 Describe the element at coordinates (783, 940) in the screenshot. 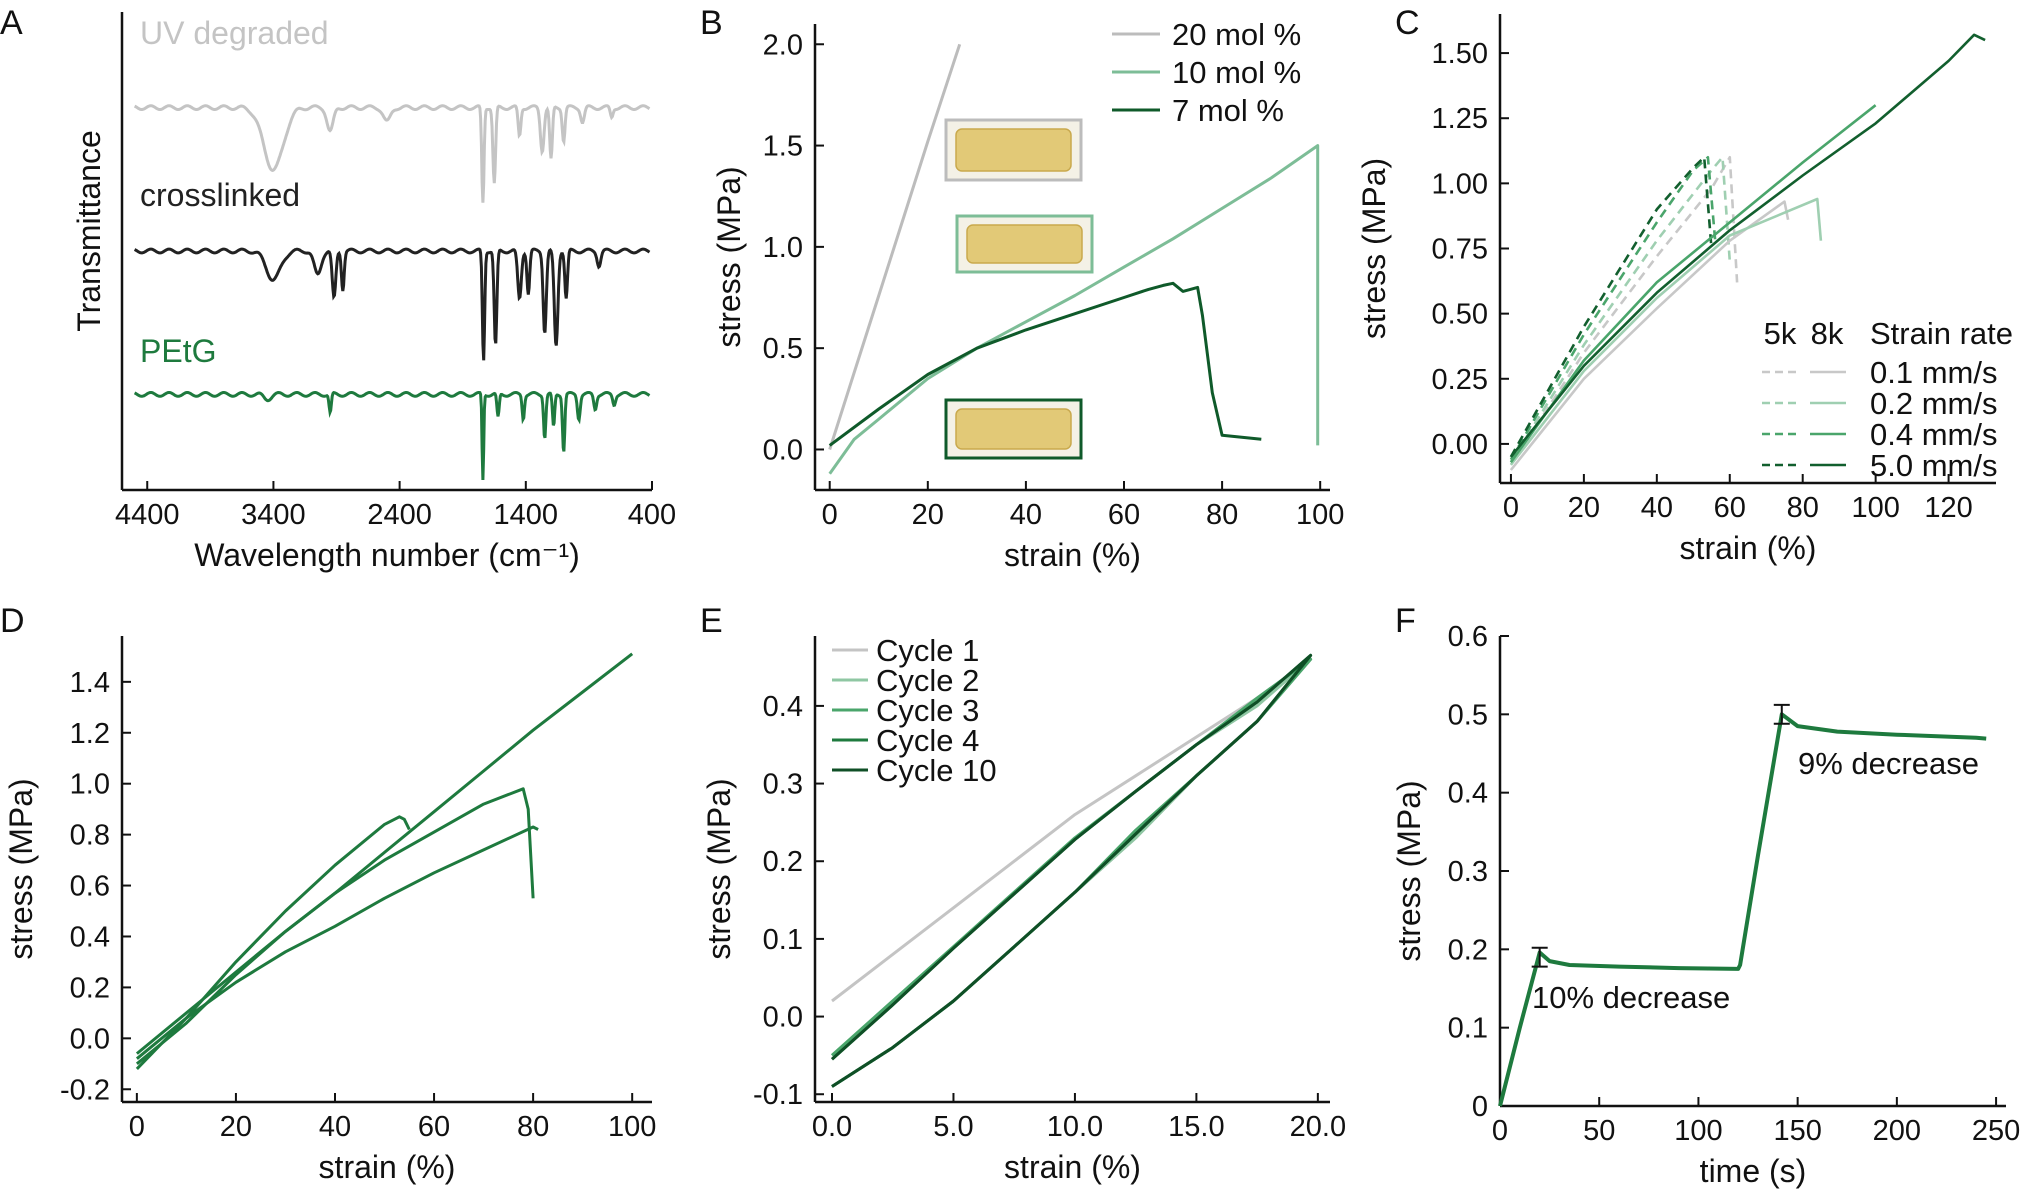

I see `y-tick-label-E: 0.1` at that location.